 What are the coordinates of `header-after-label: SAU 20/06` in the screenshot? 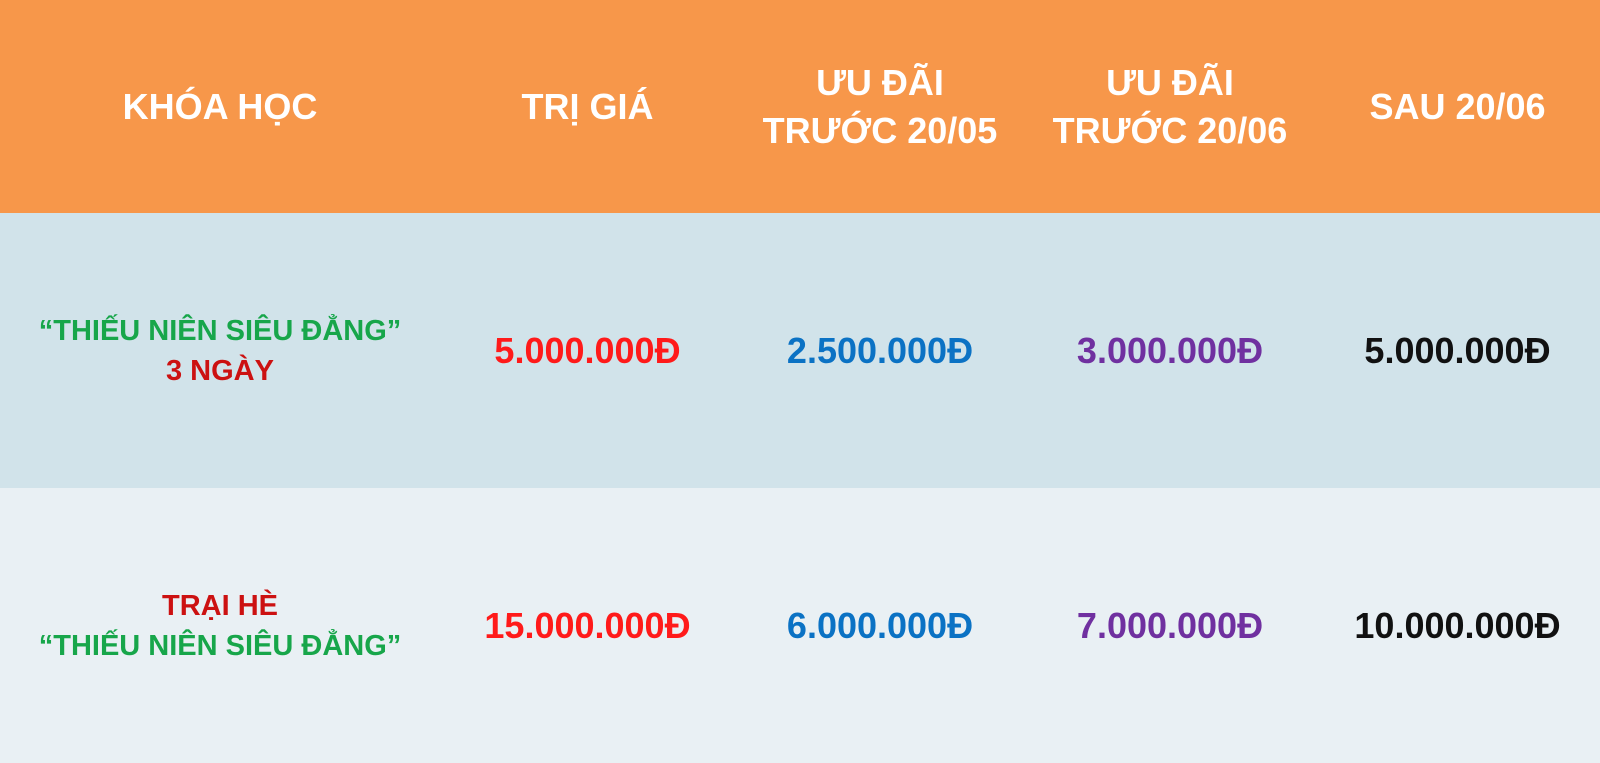 It's located at (1457, 106).